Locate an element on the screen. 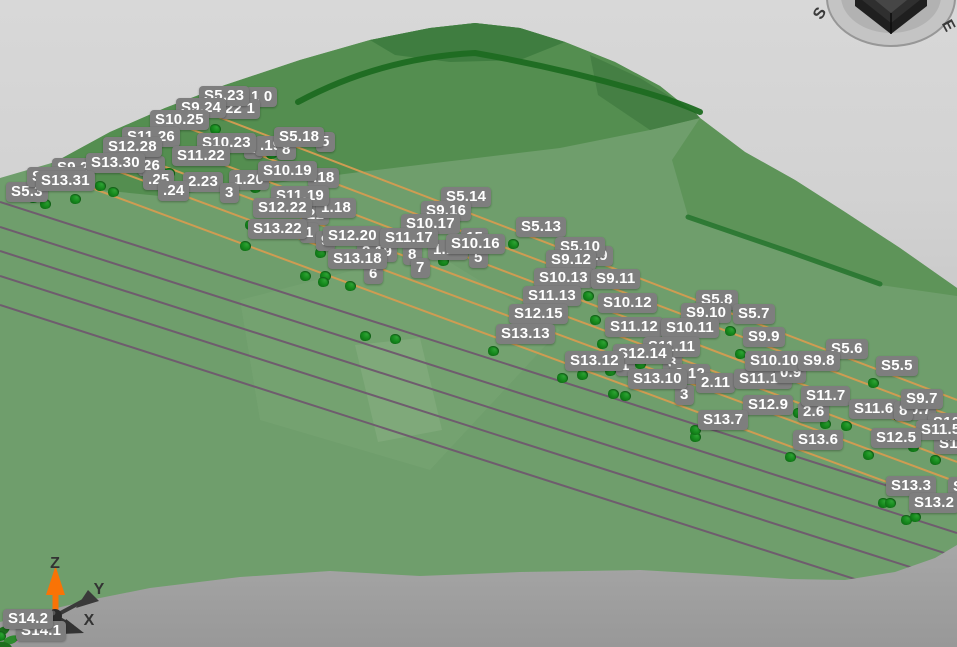 The image size is (957, 647). survey-label: S5.7 is located at coordinates (754, 314).